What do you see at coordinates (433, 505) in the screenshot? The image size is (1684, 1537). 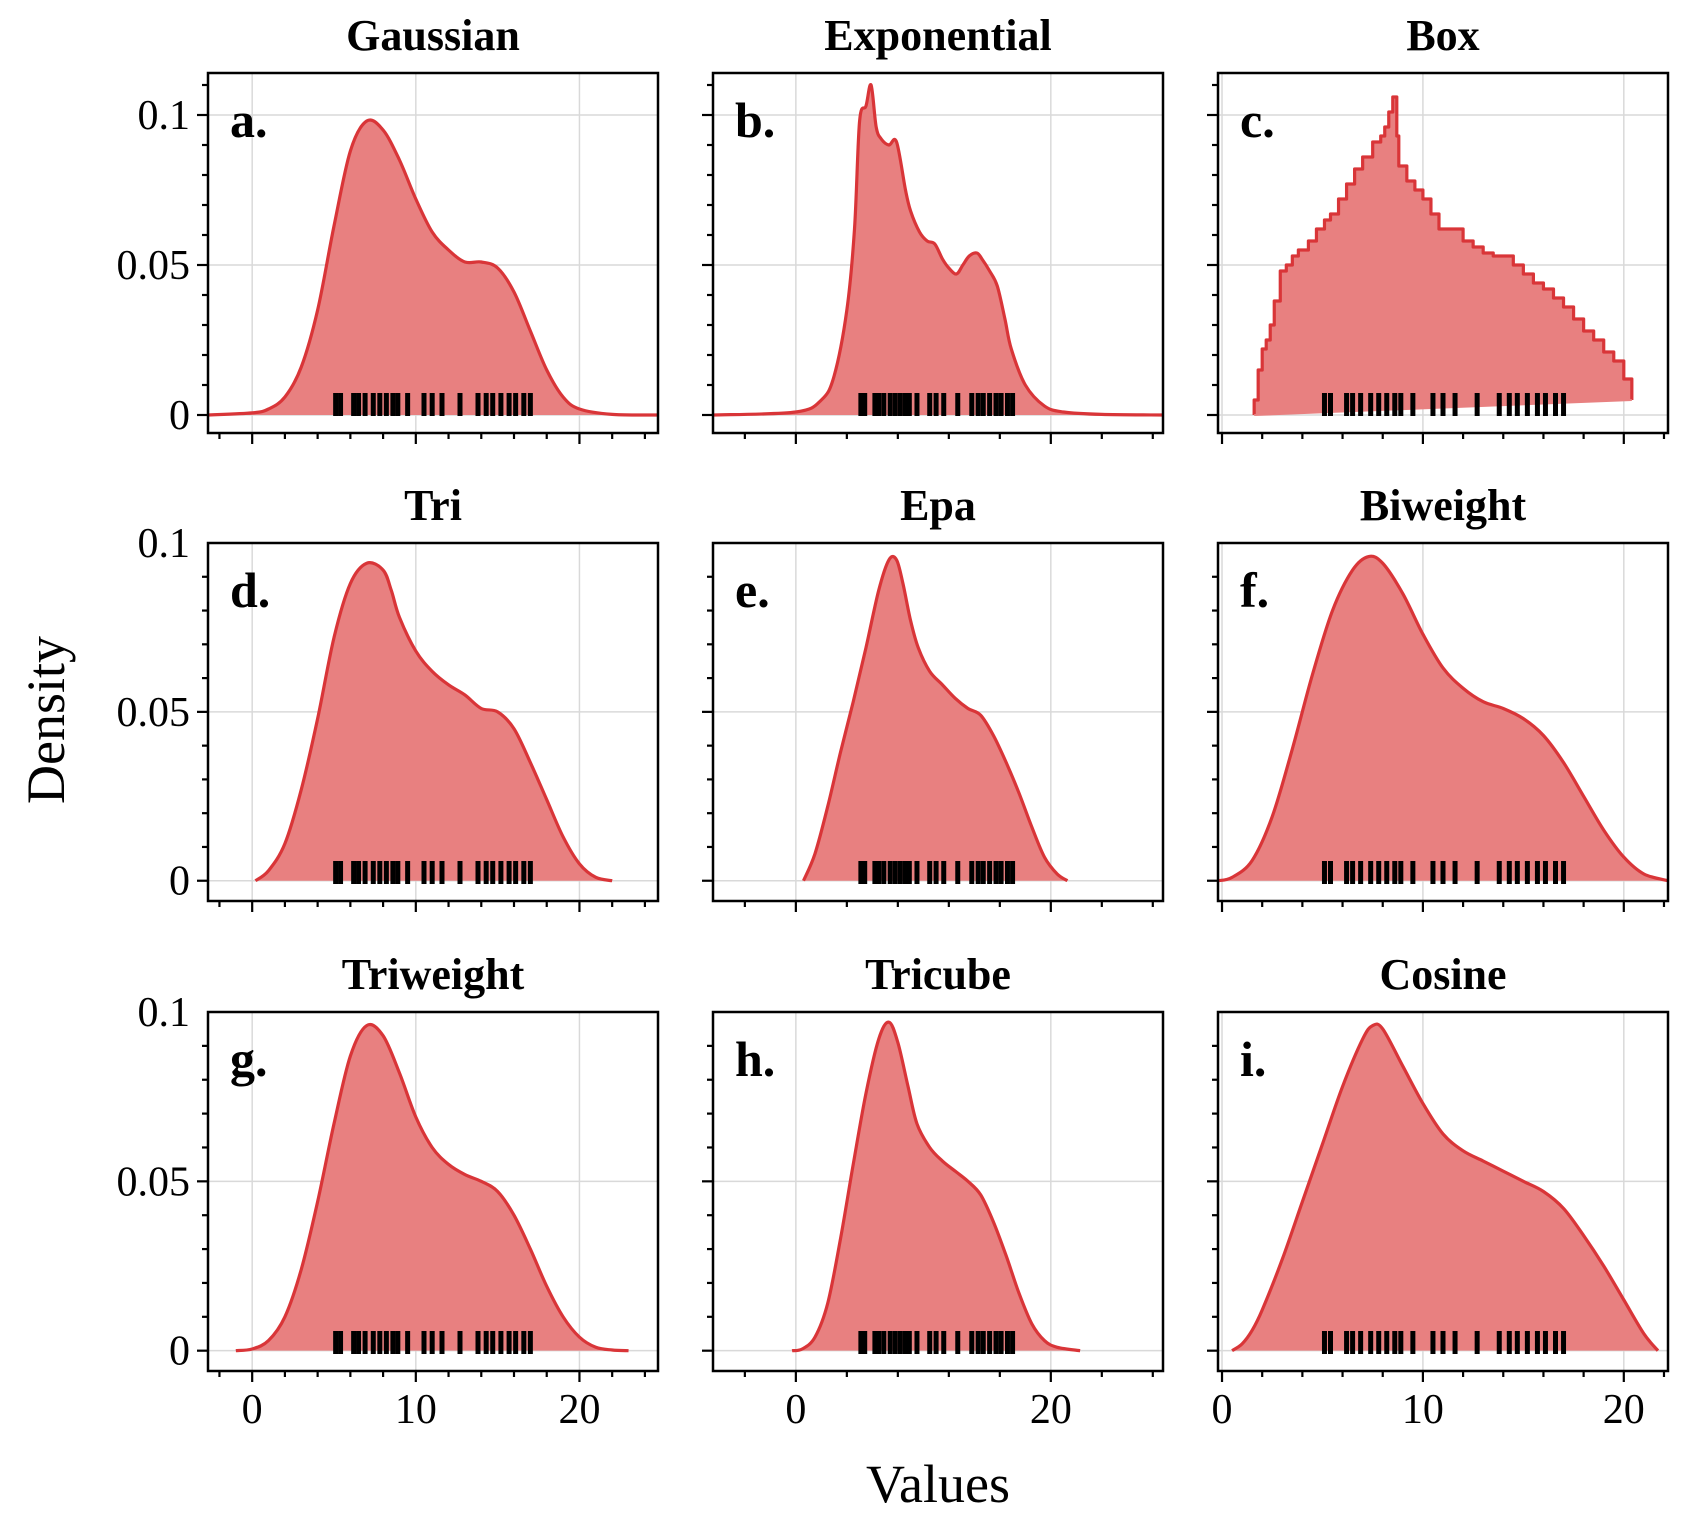 I see `panel-title: Tri` at bounding box center [433, 505].